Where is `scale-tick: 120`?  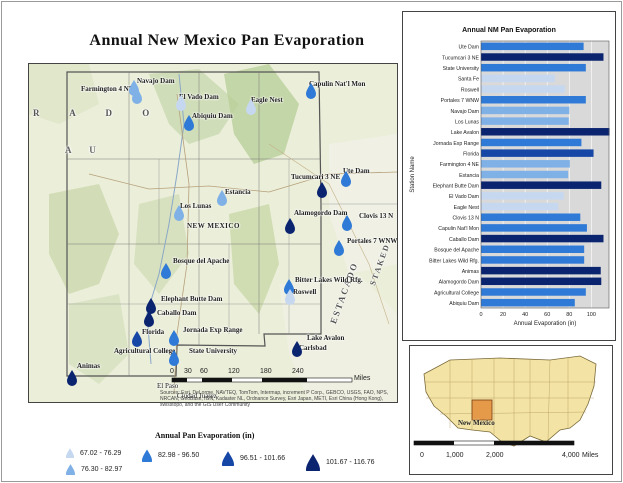 scale-tick: 120 is located at coordinates (234, 371).